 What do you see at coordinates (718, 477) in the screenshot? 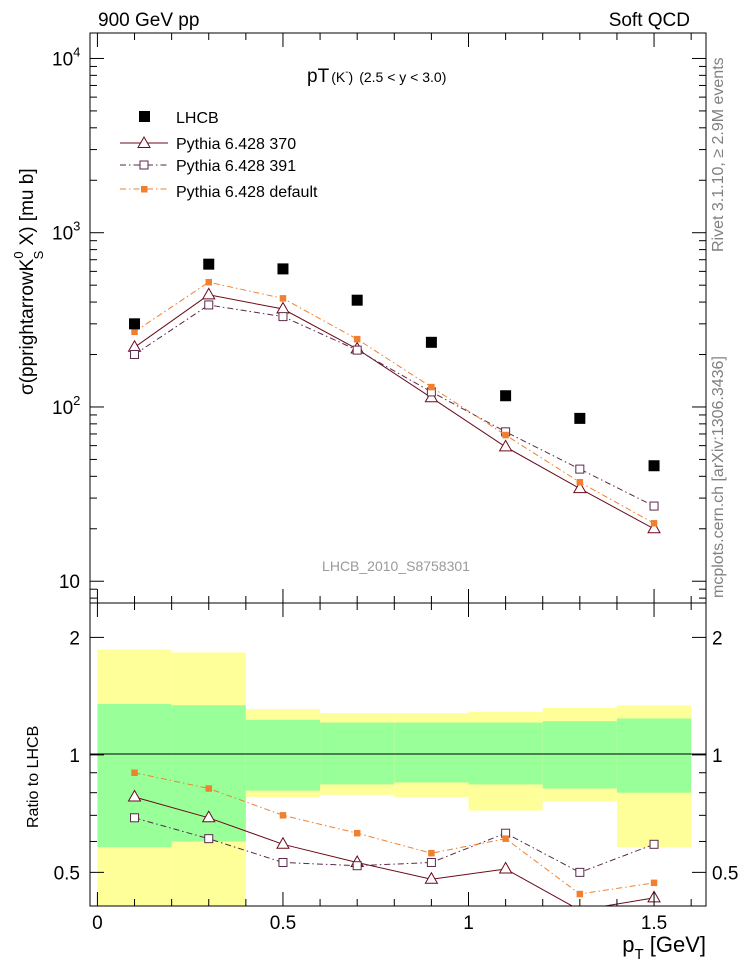
I see `side-label-mcplots: mcplots.cern.ch [arXiv:1306.3436]` at bounding box center [718, 477].